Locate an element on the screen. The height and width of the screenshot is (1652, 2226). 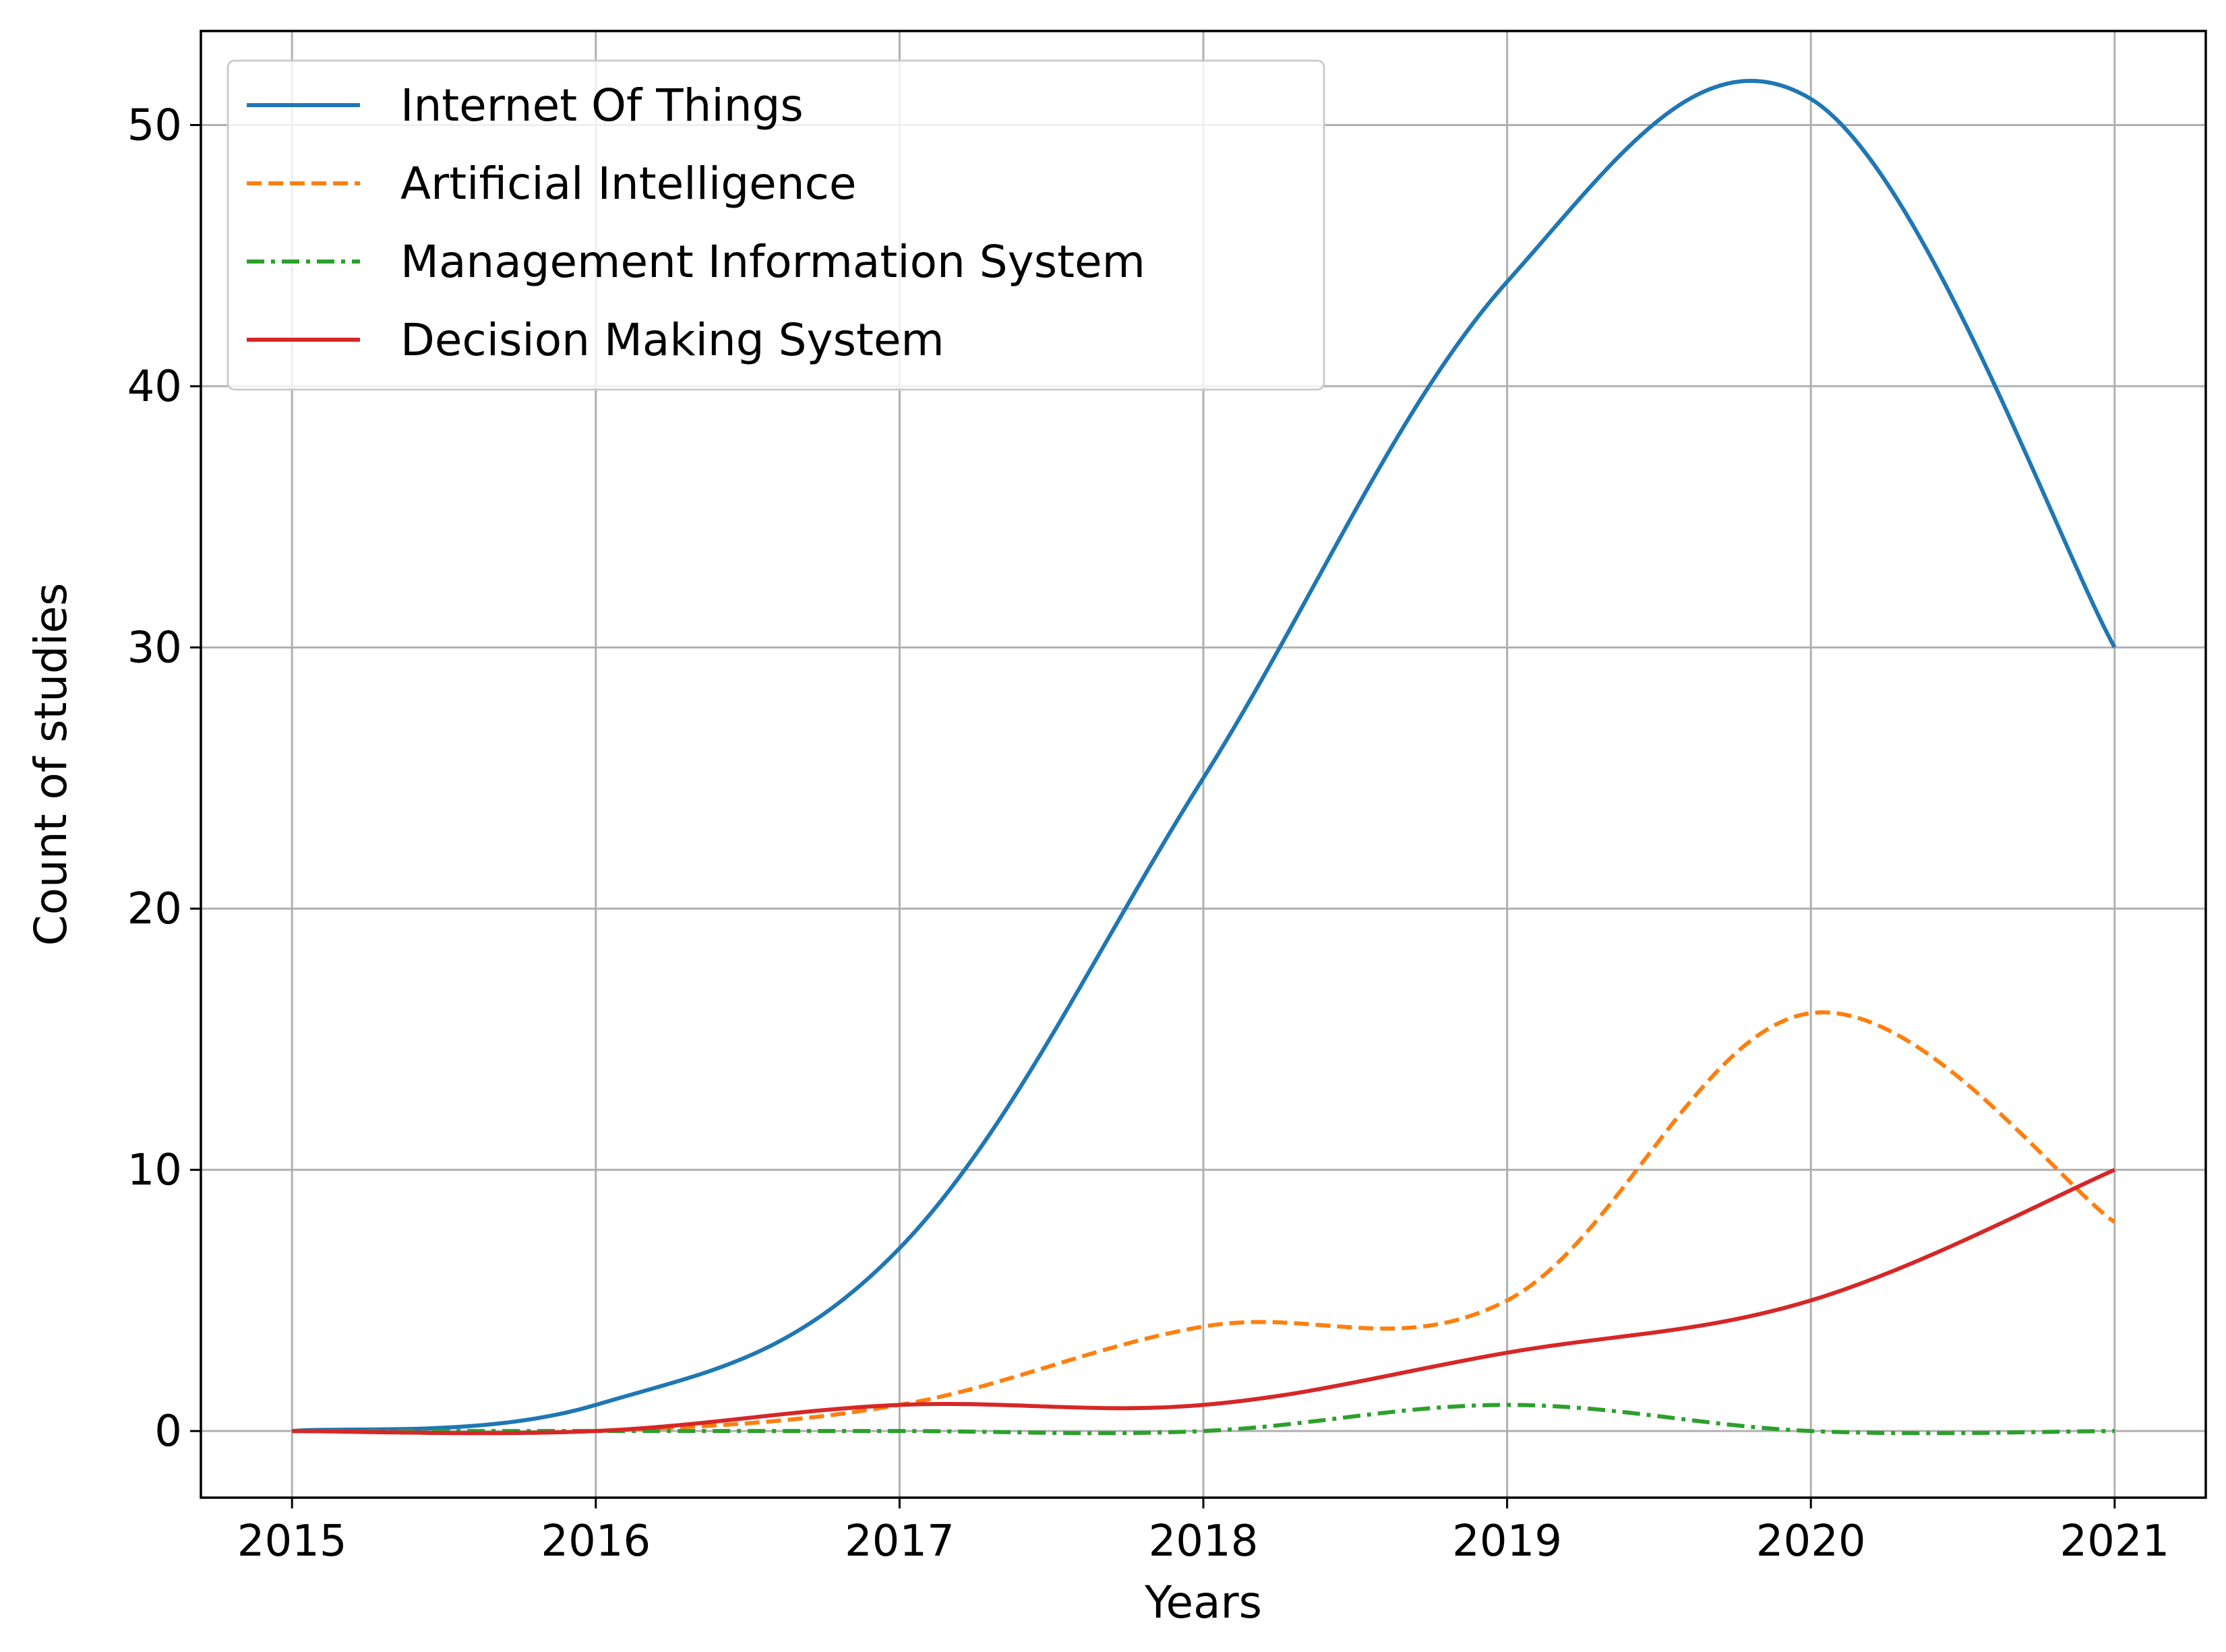
y-axis-ticks: 0 10 20 30 40 50 is located at coordinates (164, 779).